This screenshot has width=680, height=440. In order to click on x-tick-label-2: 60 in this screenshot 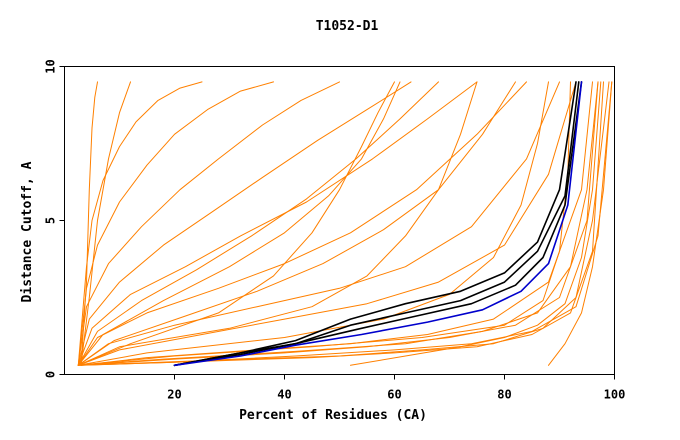, I will do `click(394, 395)`.